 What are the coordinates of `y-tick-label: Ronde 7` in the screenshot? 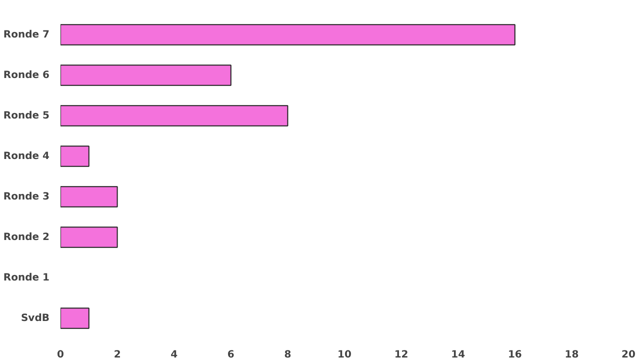 It's located at (26, 34).